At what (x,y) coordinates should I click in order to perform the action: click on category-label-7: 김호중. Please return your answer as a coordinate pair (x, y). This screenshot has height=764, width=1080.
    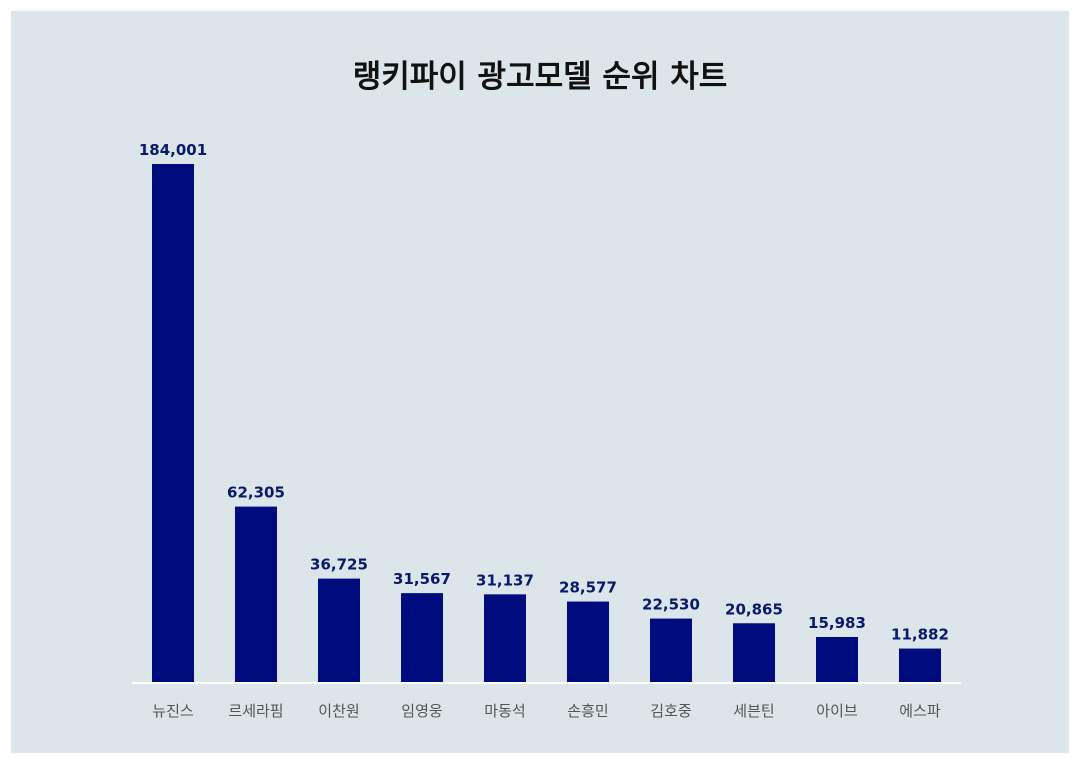
    Looking at the image, I should click on (670, 711).